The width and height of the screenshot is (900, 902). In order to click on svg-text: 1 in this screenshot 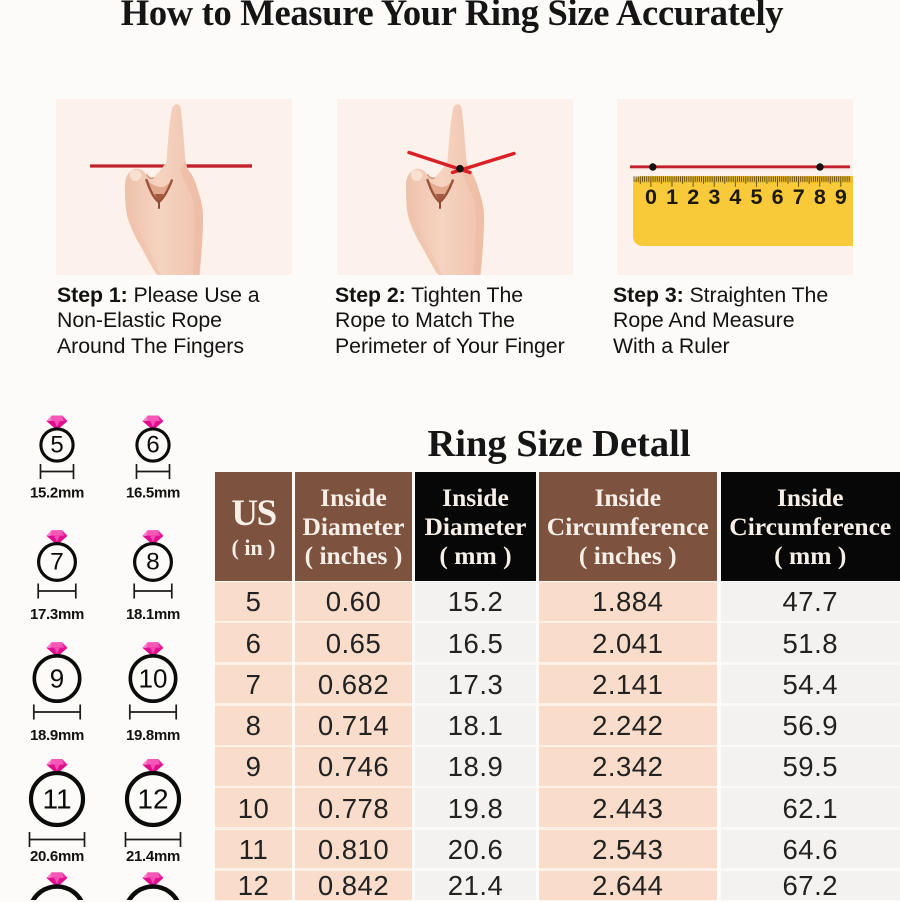, I will do `click(672, 197)`.